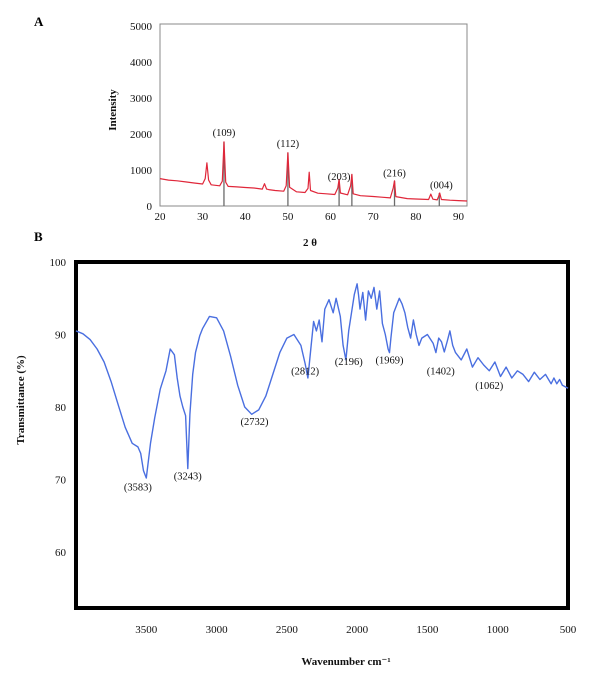 The height and width of the screenshot is (688, 600). Describe the element at coordinates (141, 99) in the screenshot. I see `xrd-y-tick-label: 3000` at that location.